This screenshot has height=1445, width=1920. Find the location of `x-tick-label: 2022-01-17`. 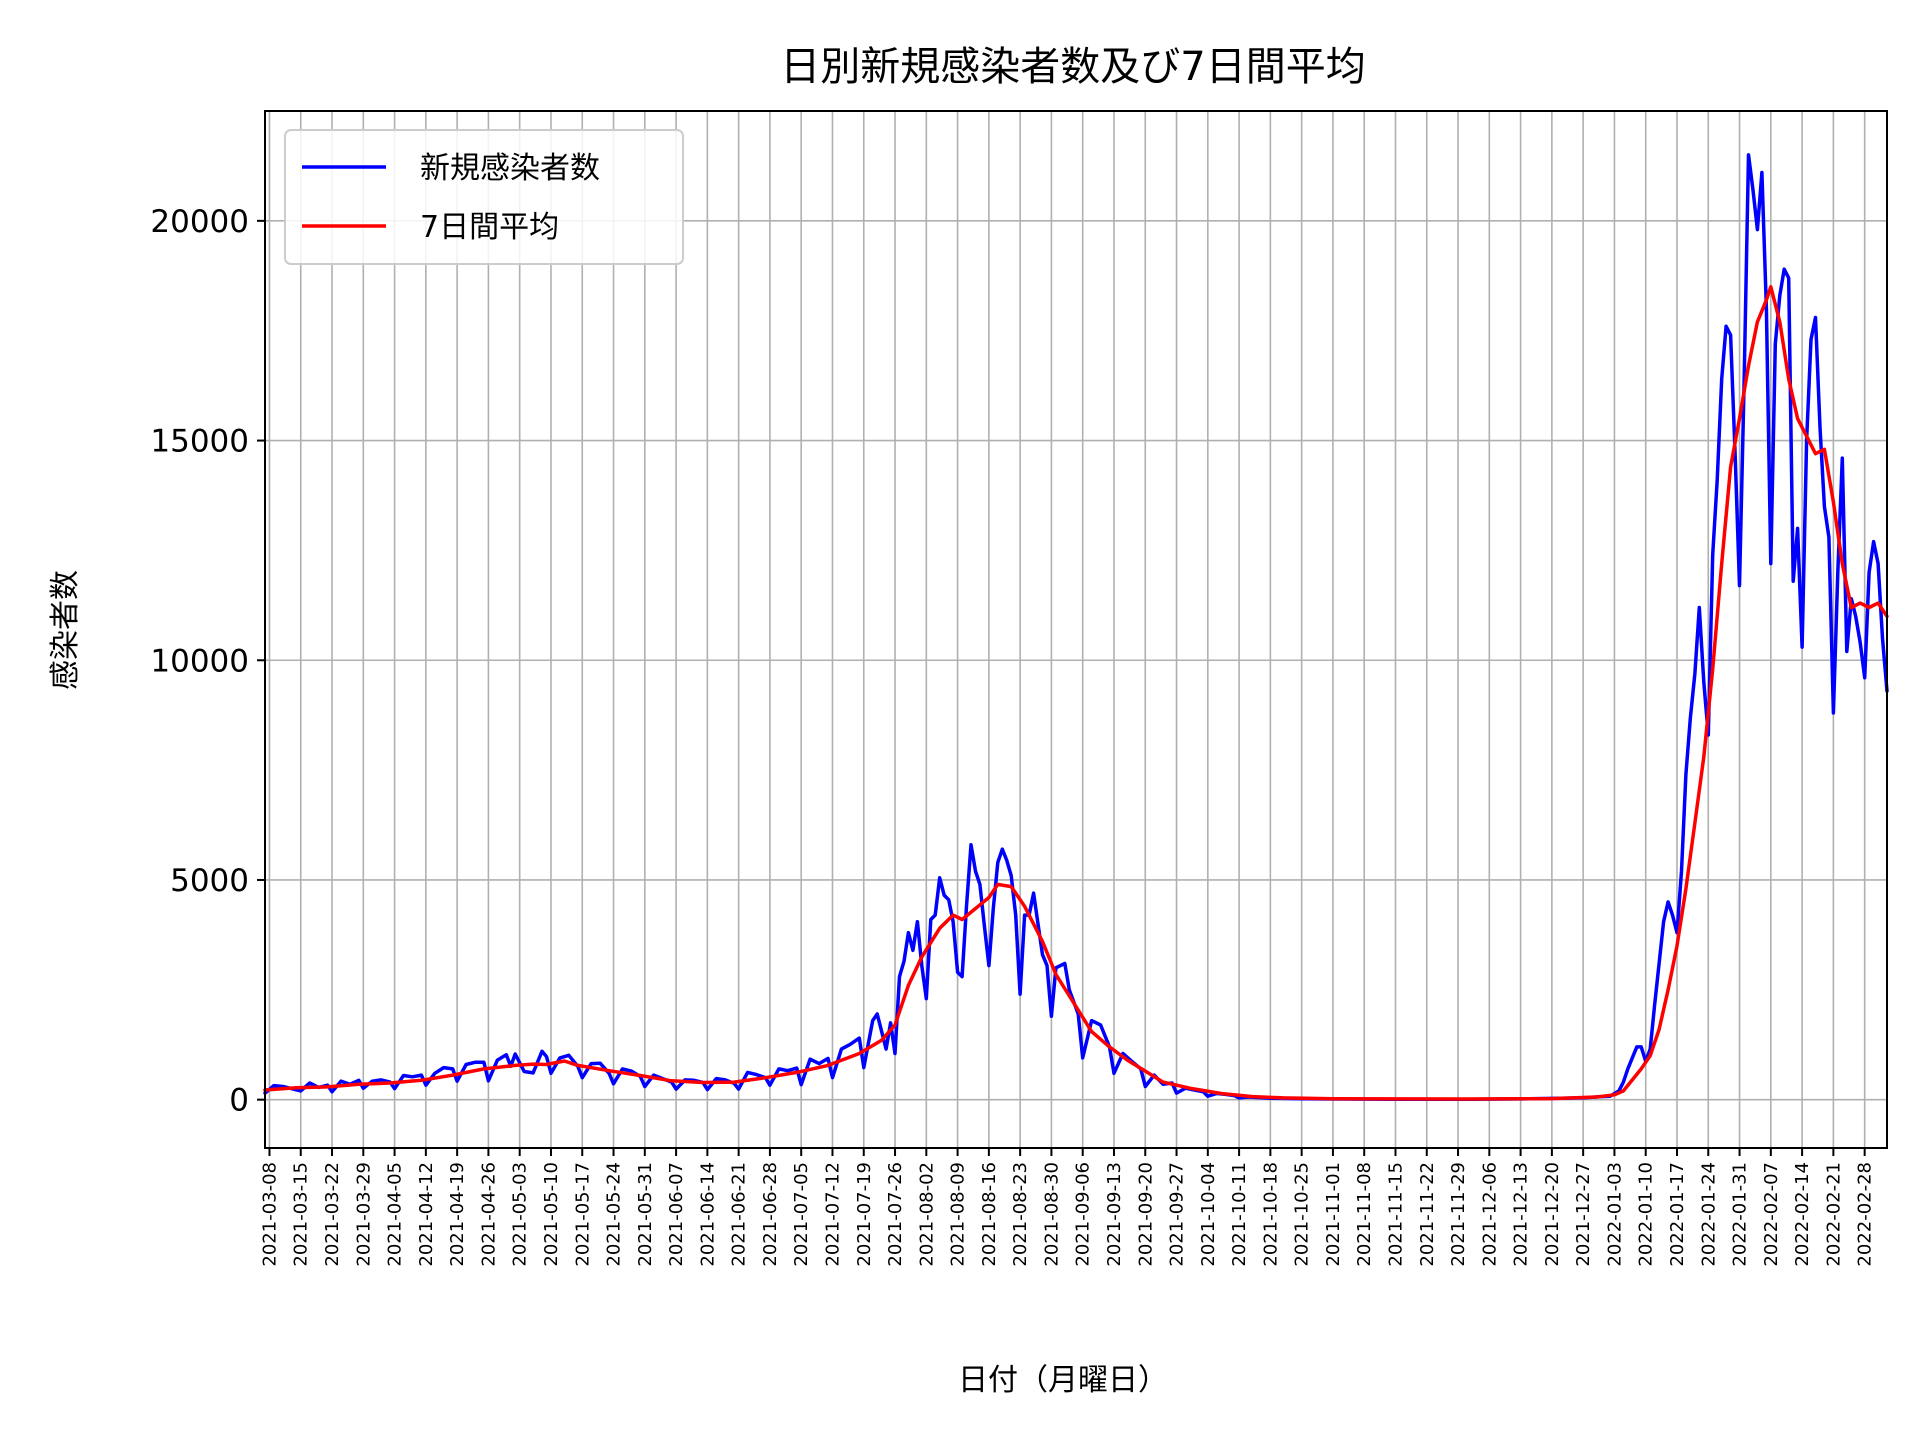

x-tick-label: 2022-01-17 is located at coordinates (1677, 1214).